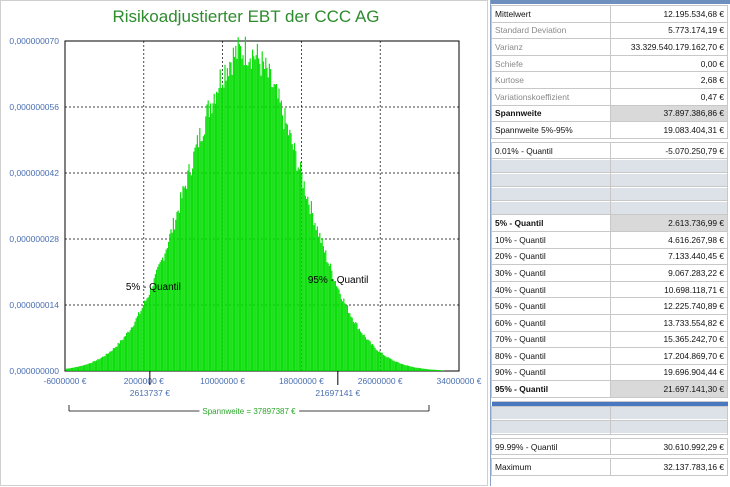 The height and width of the screenshot is (487, 730). Describe the element at coordinates (669, 467) in the screenshot. I see `stat-value: 32.137.783,16 €` at that location.